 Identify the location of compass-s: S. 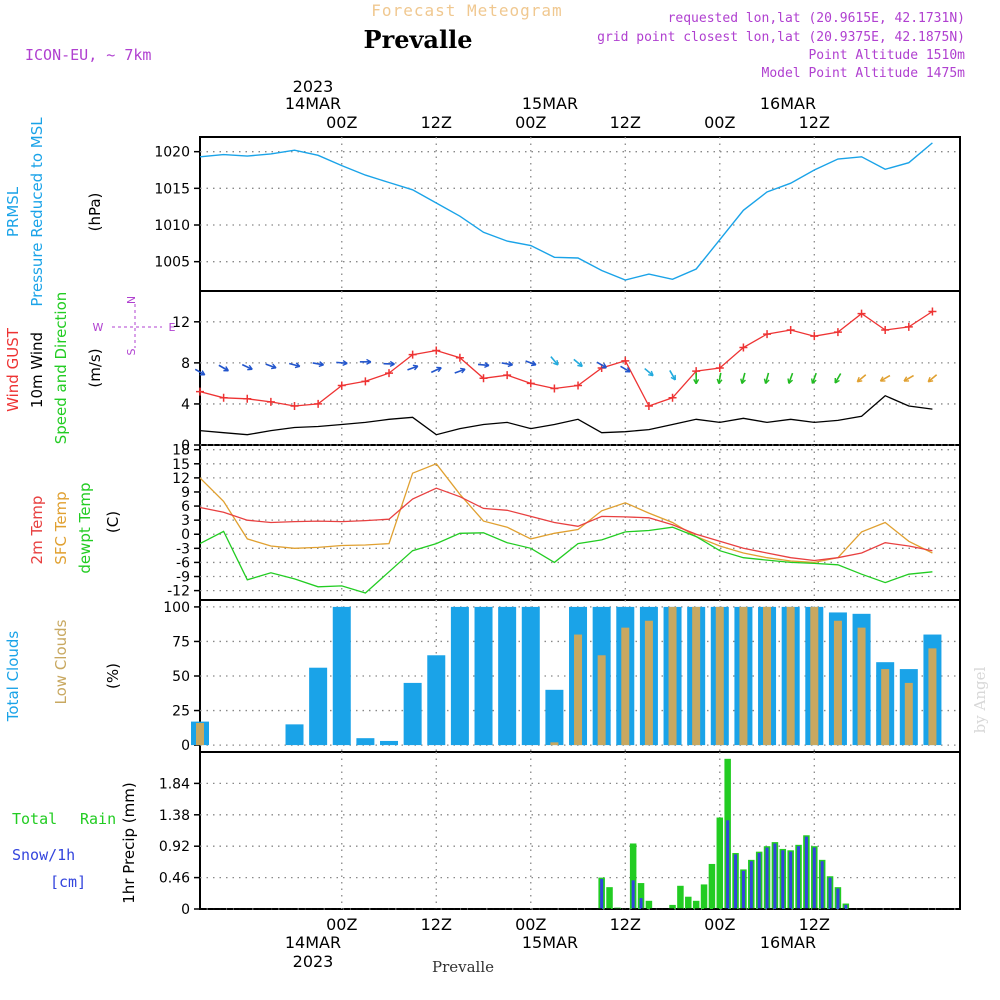
(131, 351).